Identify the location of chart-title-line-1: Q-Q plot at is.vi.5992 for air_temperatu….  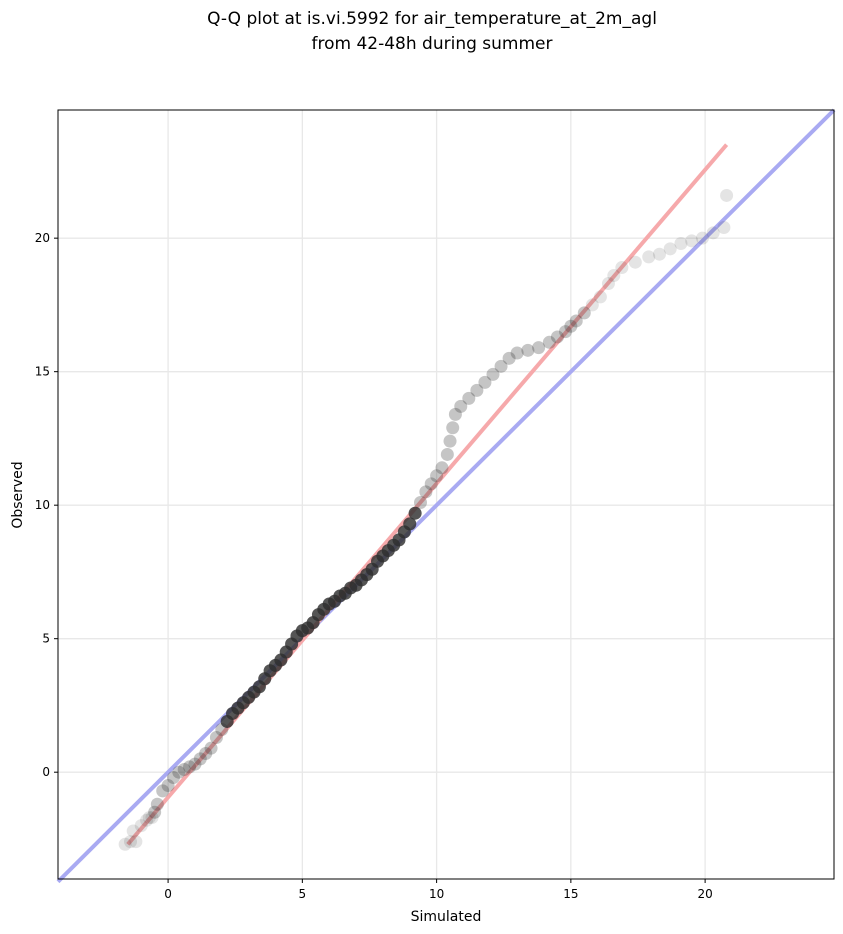
(432, 19).